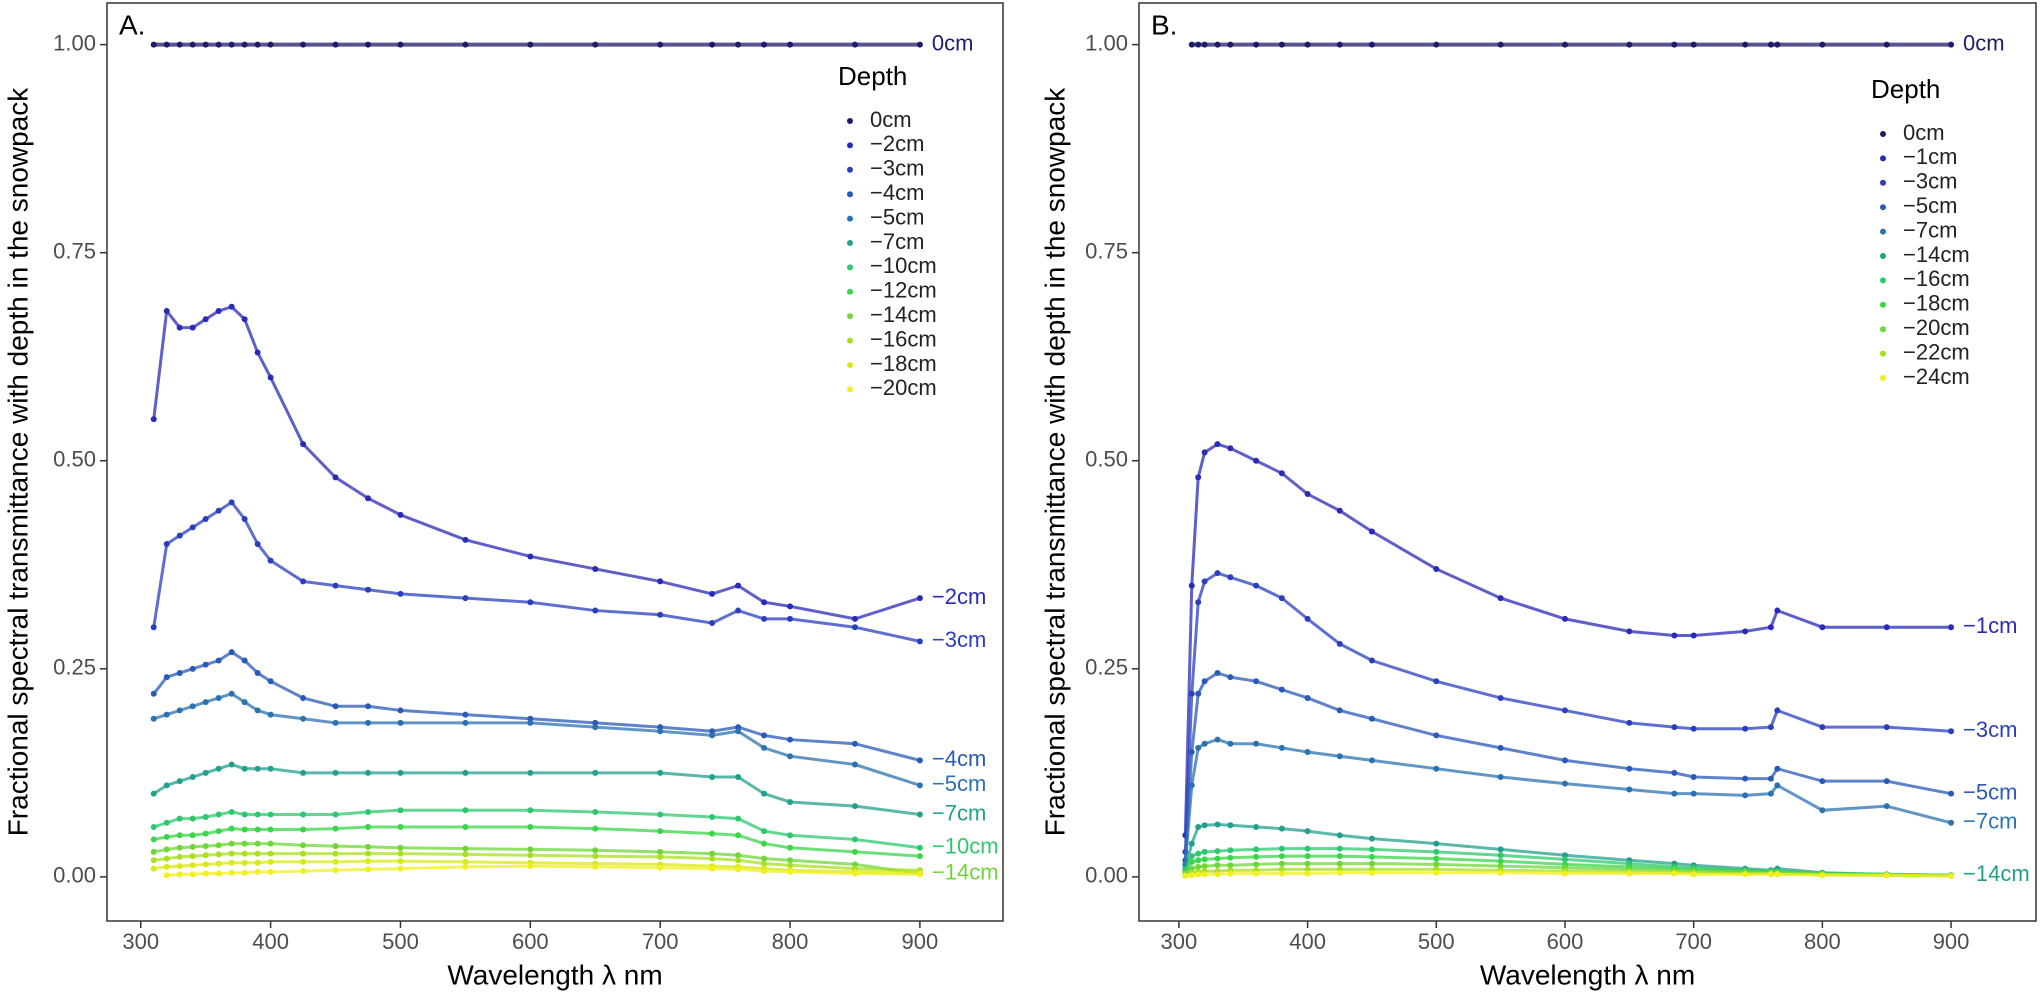 The image size is (2042, 1000). What do you see at coordinates (965, 871) in the screenshot?
I see `end-label: −14cm` at bounding box center [965, 871].